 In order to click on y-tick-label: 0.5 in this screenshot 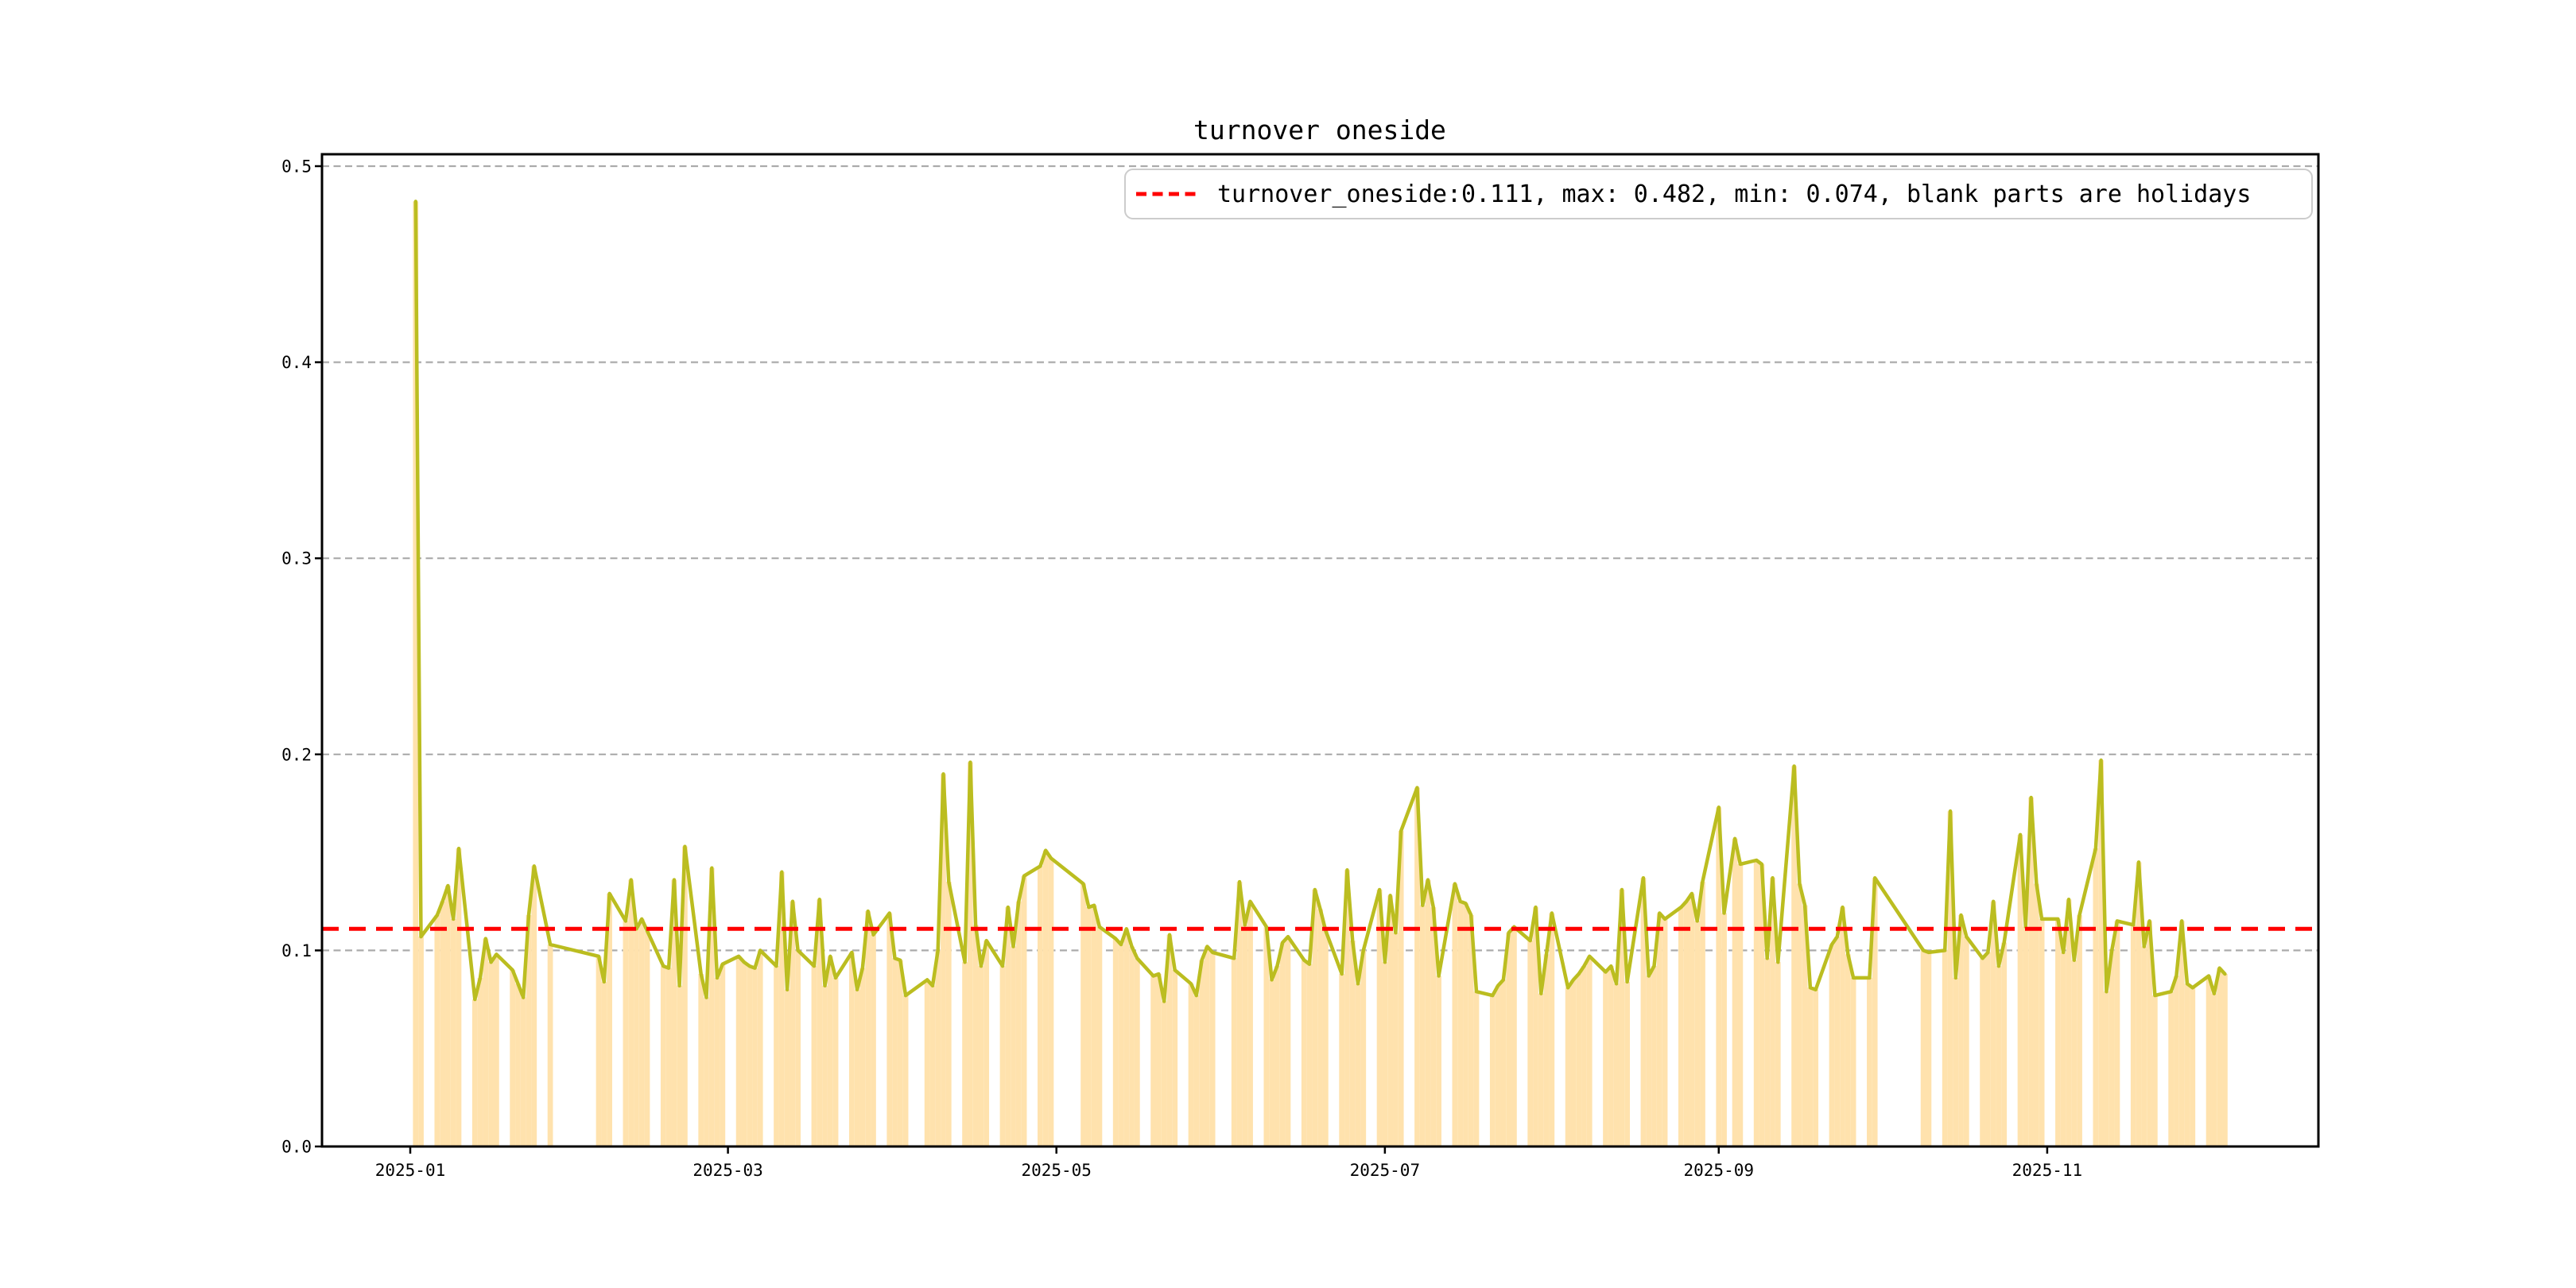, I will do `click(296, 167)`.